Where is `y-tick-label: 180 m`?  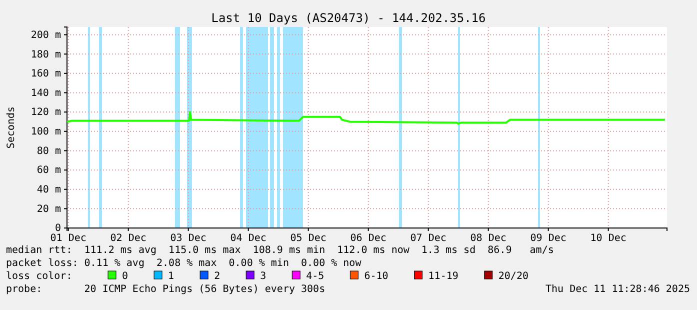
y-tick-label: 180 m is located at coordinates (45, 54).